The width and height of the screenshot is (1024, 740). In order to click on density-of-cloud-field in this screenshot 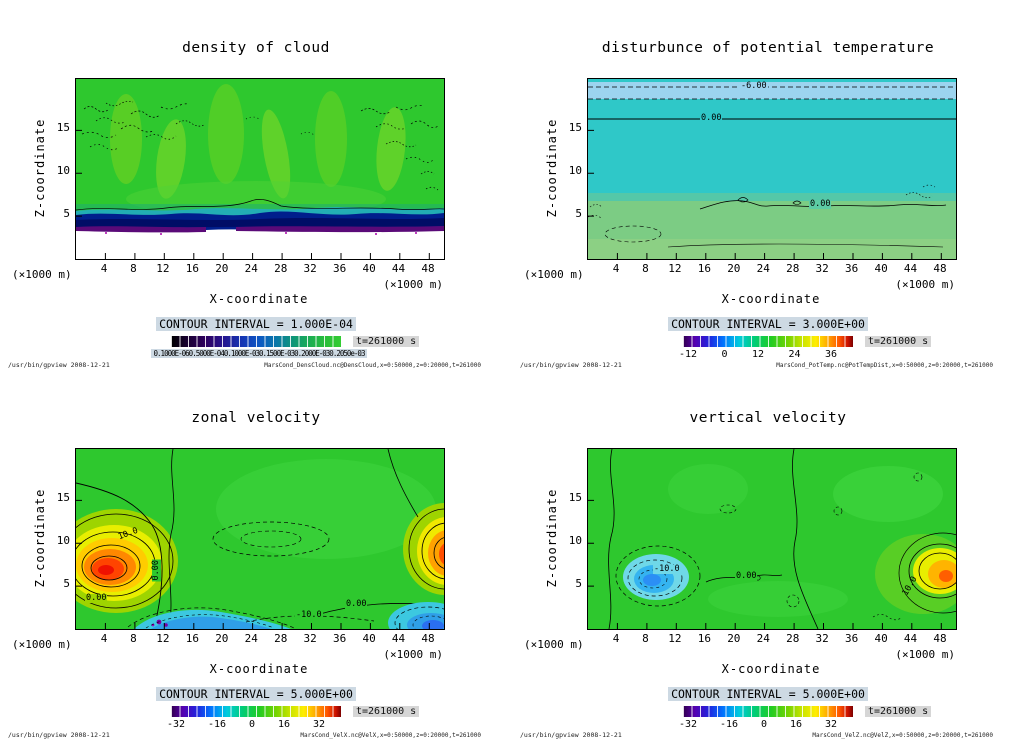, I will do `click(260, 169)`.